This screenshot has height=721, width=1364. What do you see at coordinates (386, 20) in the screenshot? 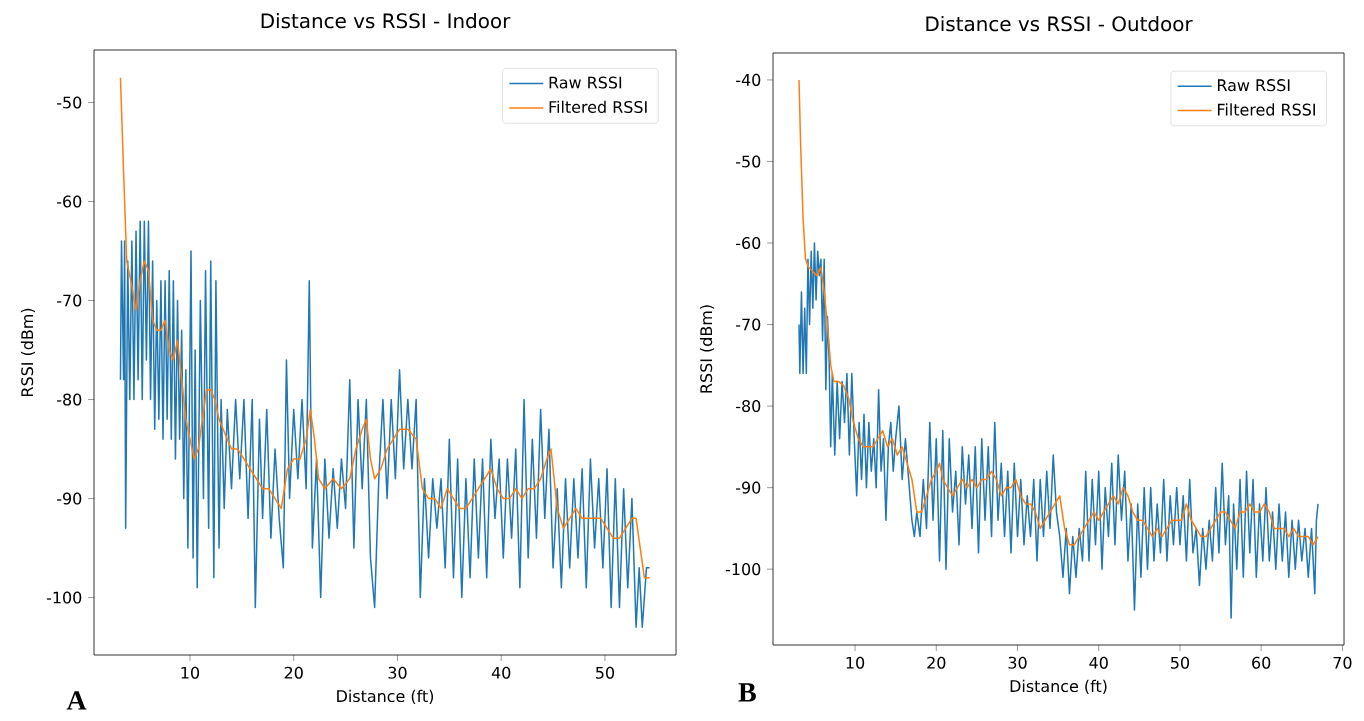
I see `chart-title: Distance vs RSSI - Indoor` at bounding box center [386, 20].